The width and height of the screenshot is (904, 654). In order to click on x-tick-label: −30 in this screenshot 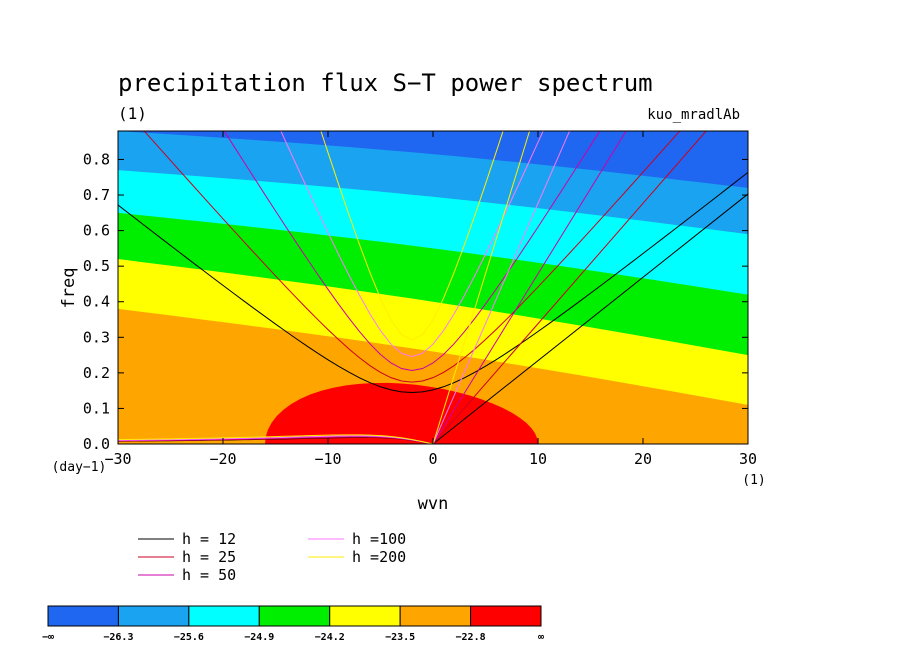, I will do `click(117, 459)`.